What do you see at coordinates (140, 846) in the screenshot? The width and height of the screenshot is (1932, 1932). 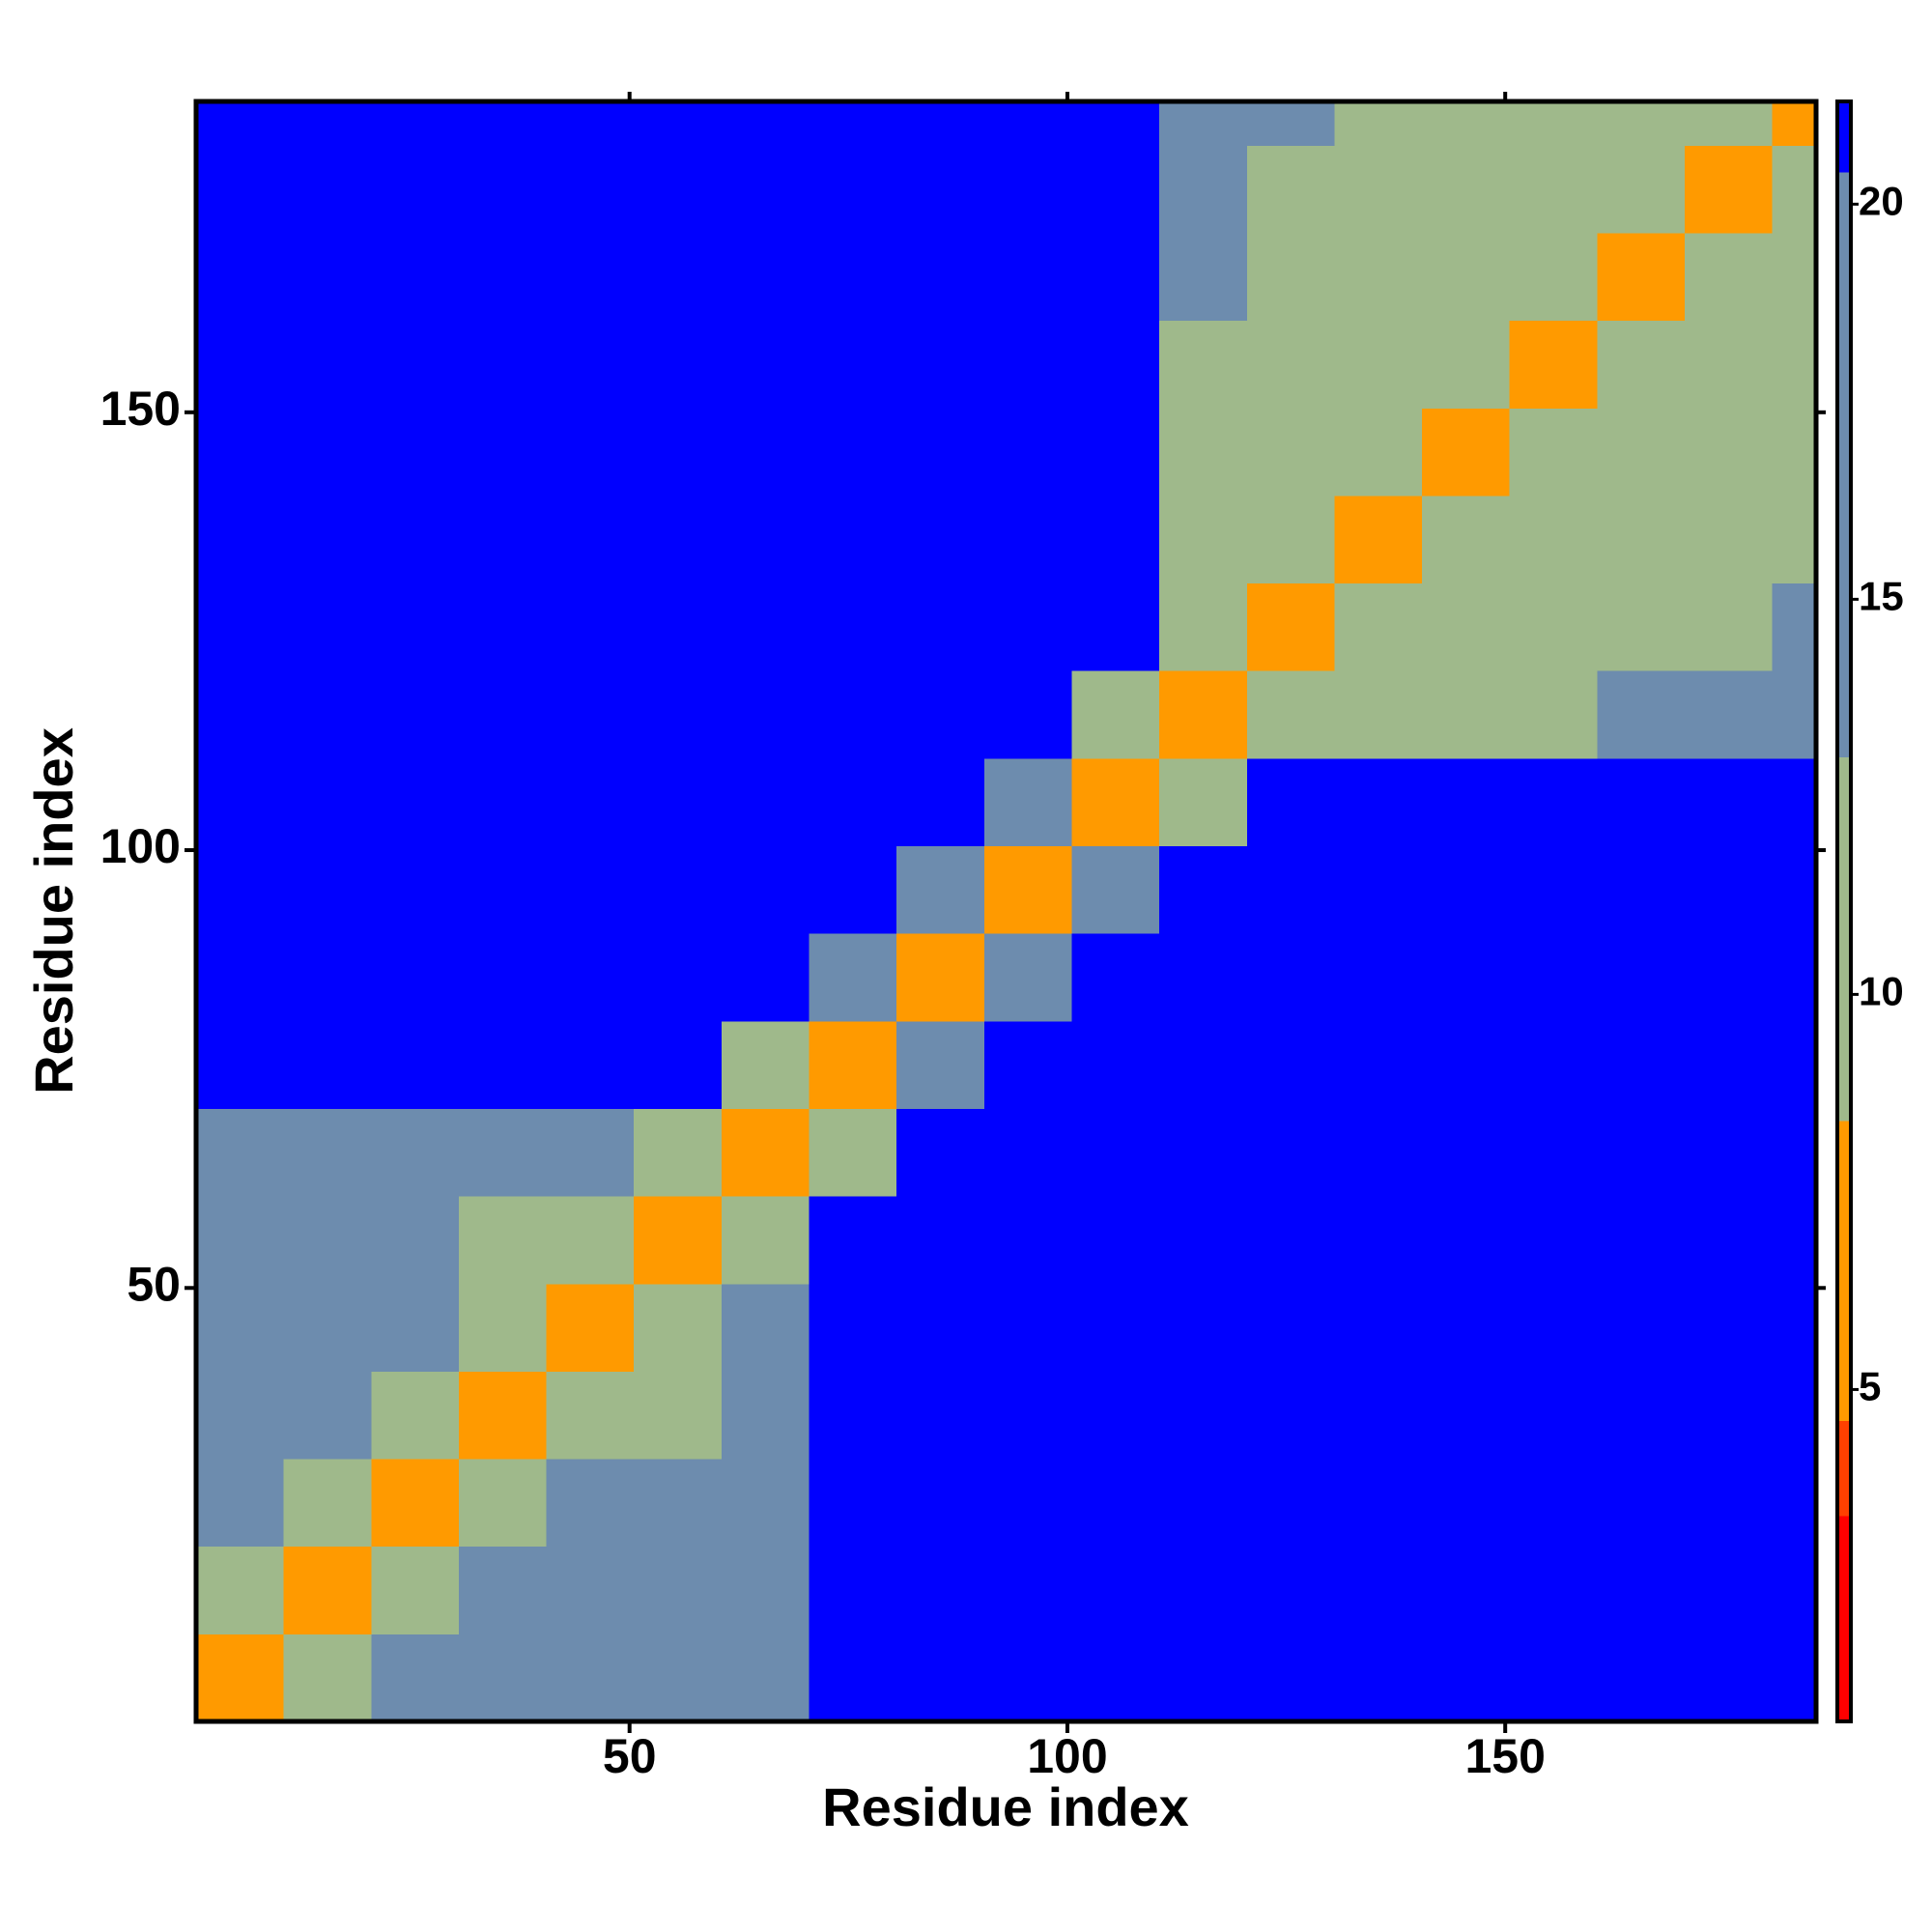 I see `y-tick-label: 100` at bounding box center [140, 846].